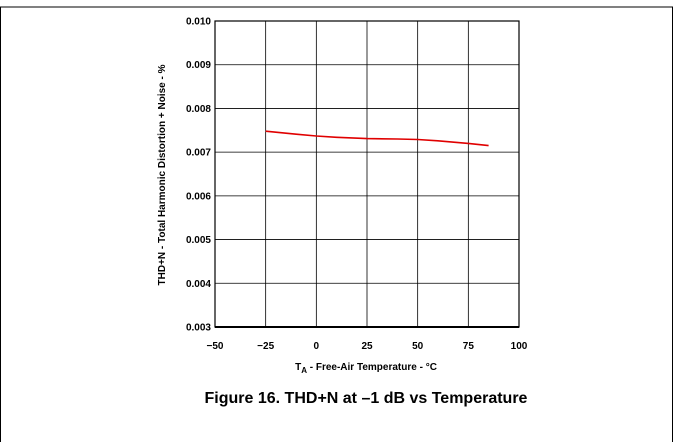 The width and height of the screenshot is (673, 442). What do you see at coordinates (198, 196) in the screenshot?
I see `y-tick-label: 0.006` at bounding box center [198, 196].